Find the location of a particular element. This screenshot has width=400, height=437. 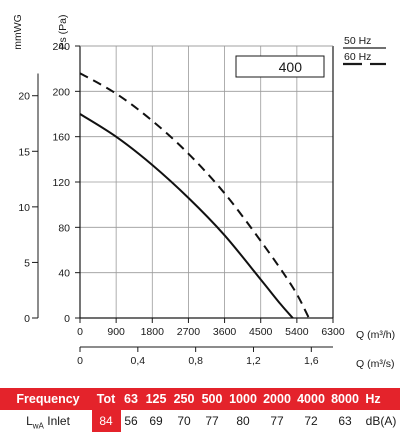

x-tick-label-m3h: 0 is located at coordinates (80, 332).